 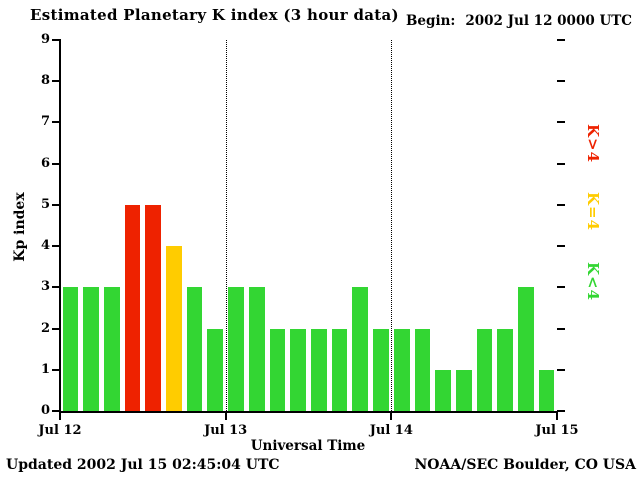 I want to click on x-tick-label: Jul 15, so click(x=557, y=430).